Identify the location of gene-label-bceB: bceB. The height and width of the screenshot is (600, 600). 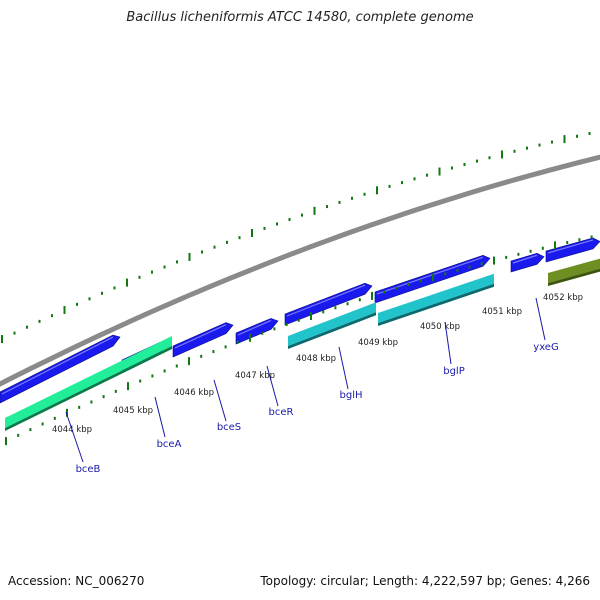
(88, 469).